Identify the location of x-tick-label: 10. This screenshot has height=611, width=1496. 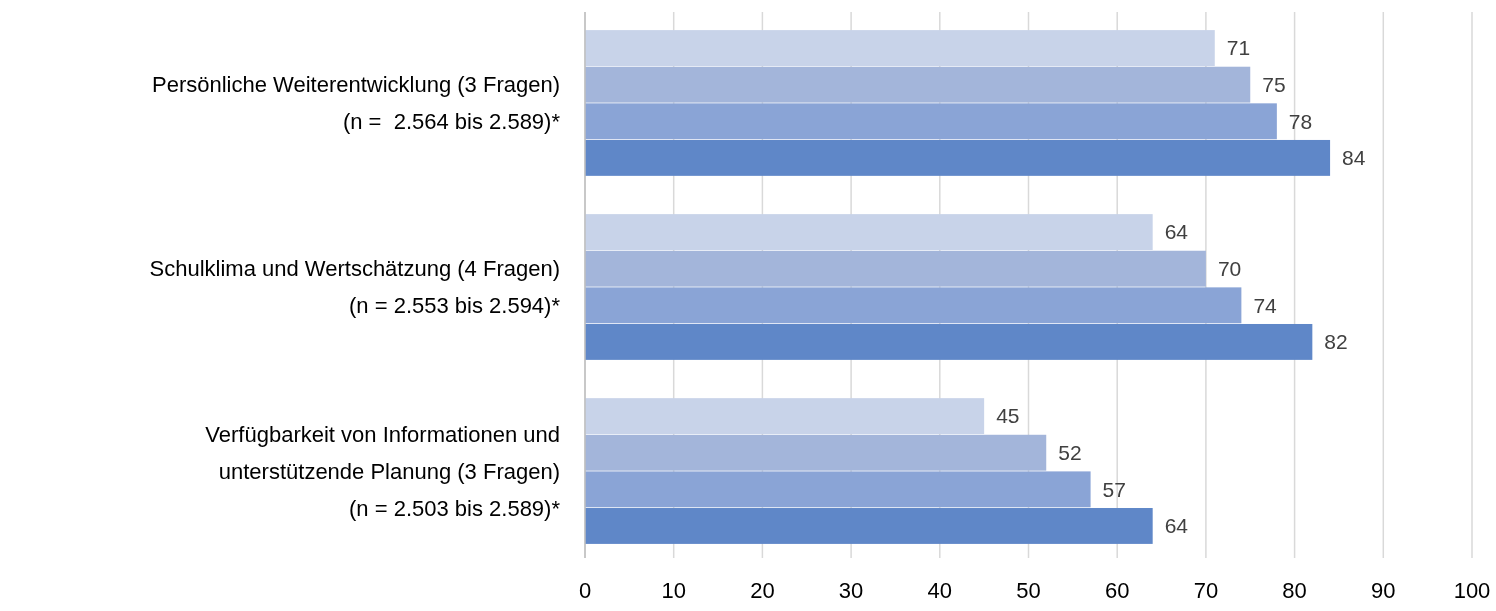
(673, 590).